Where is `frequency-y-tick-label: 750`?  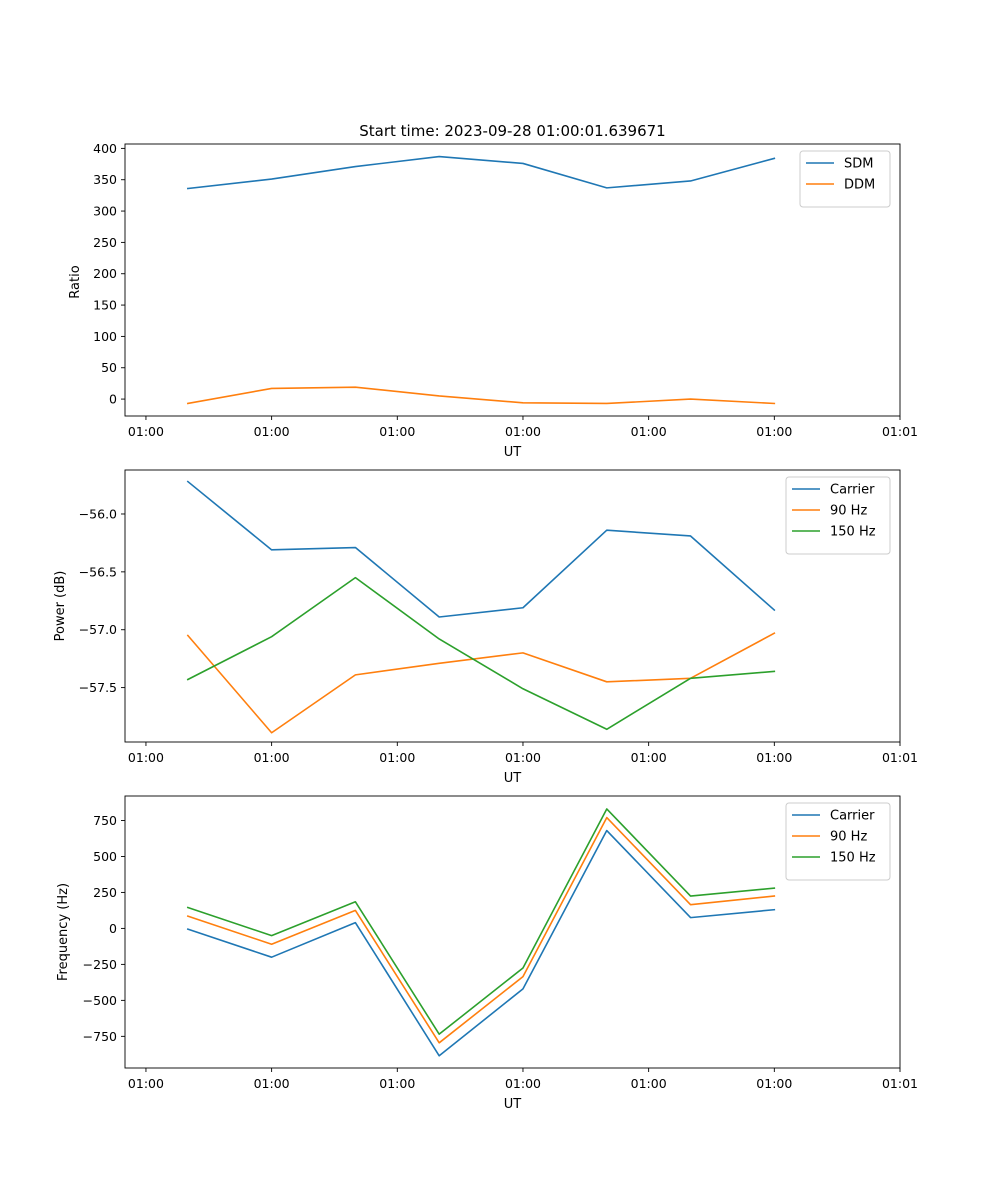 frequency-y-tick-label: 750 is located at coordinates (105, 820).